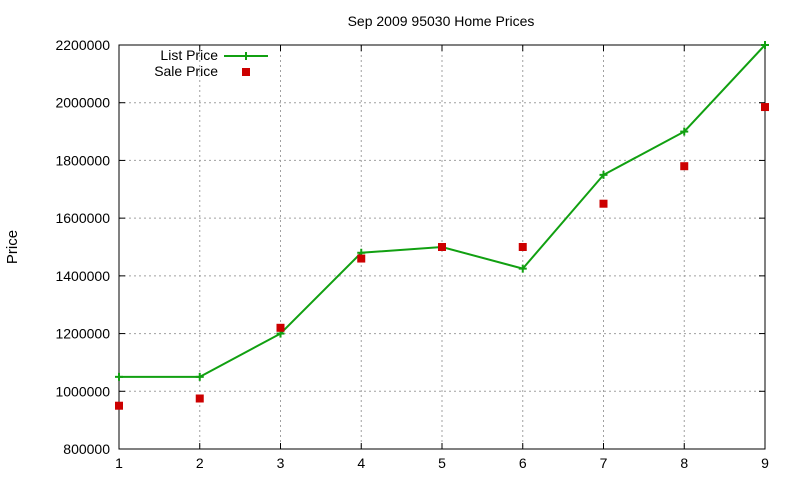 The height and width of the screenshot is (485, 800). I want to click on x-tick-label: 9, so click(765, 463).